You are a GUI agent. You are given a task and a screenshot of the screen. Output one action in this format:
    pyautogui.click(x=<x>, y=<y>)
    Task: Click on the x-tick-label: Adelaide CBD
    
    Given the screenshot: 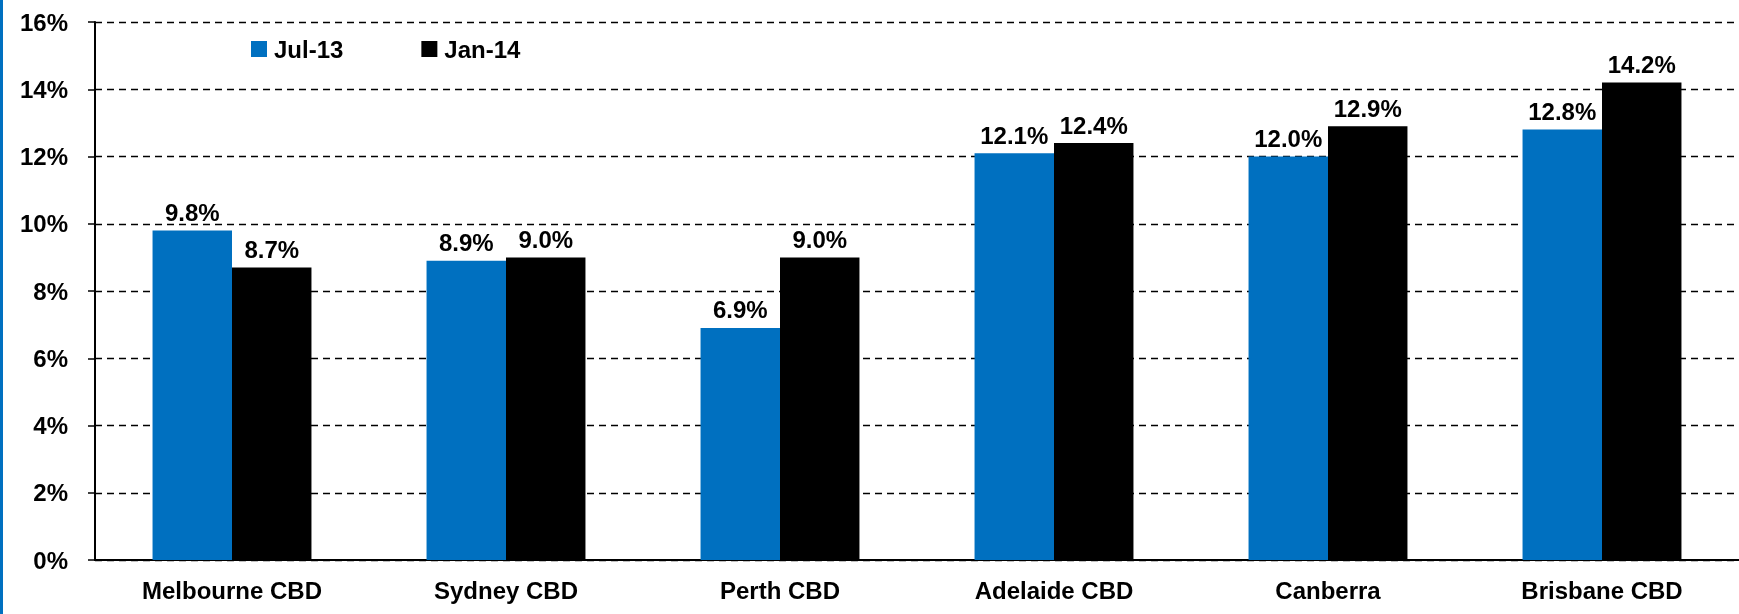 What is the action you would take?
    pyautogui.click(x=1054, y=590)
    